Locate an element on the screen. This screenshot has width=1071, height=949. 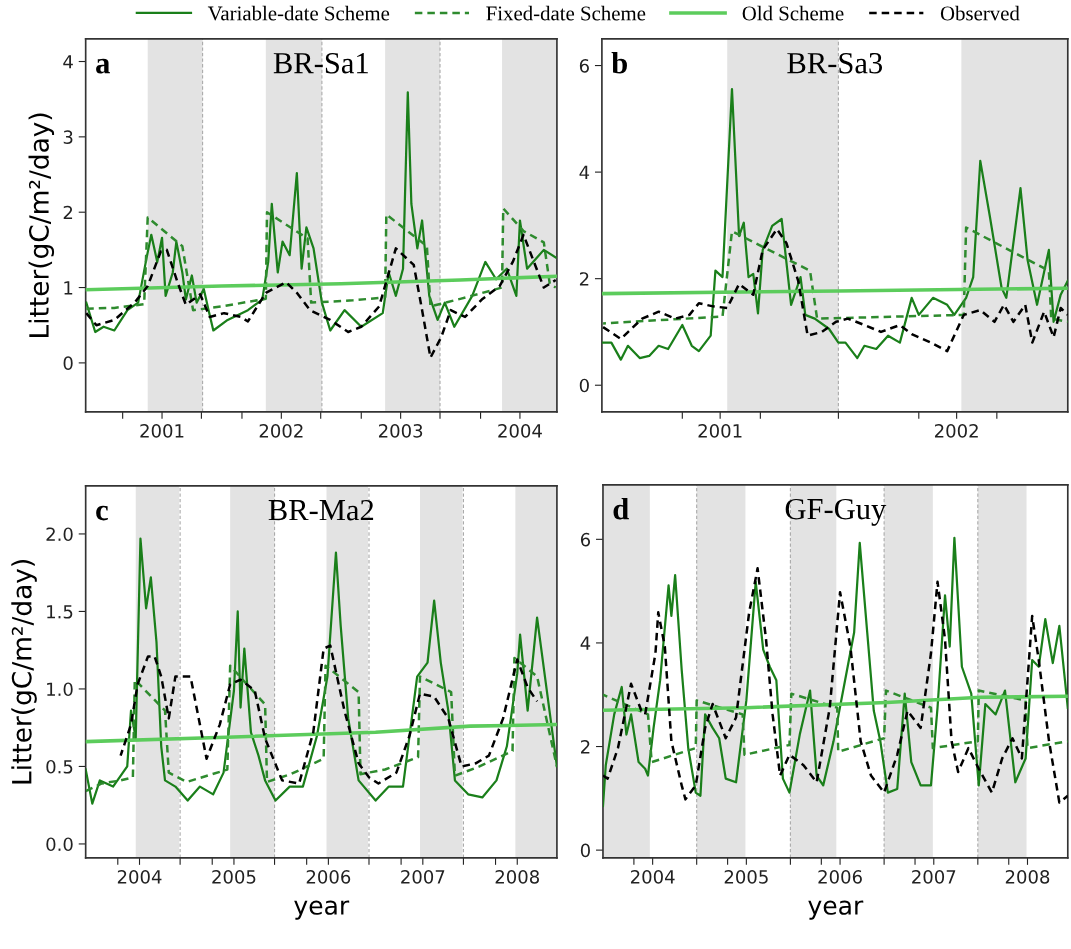
chart-title: BR-Ma2 is located at coordinates (321, 510).